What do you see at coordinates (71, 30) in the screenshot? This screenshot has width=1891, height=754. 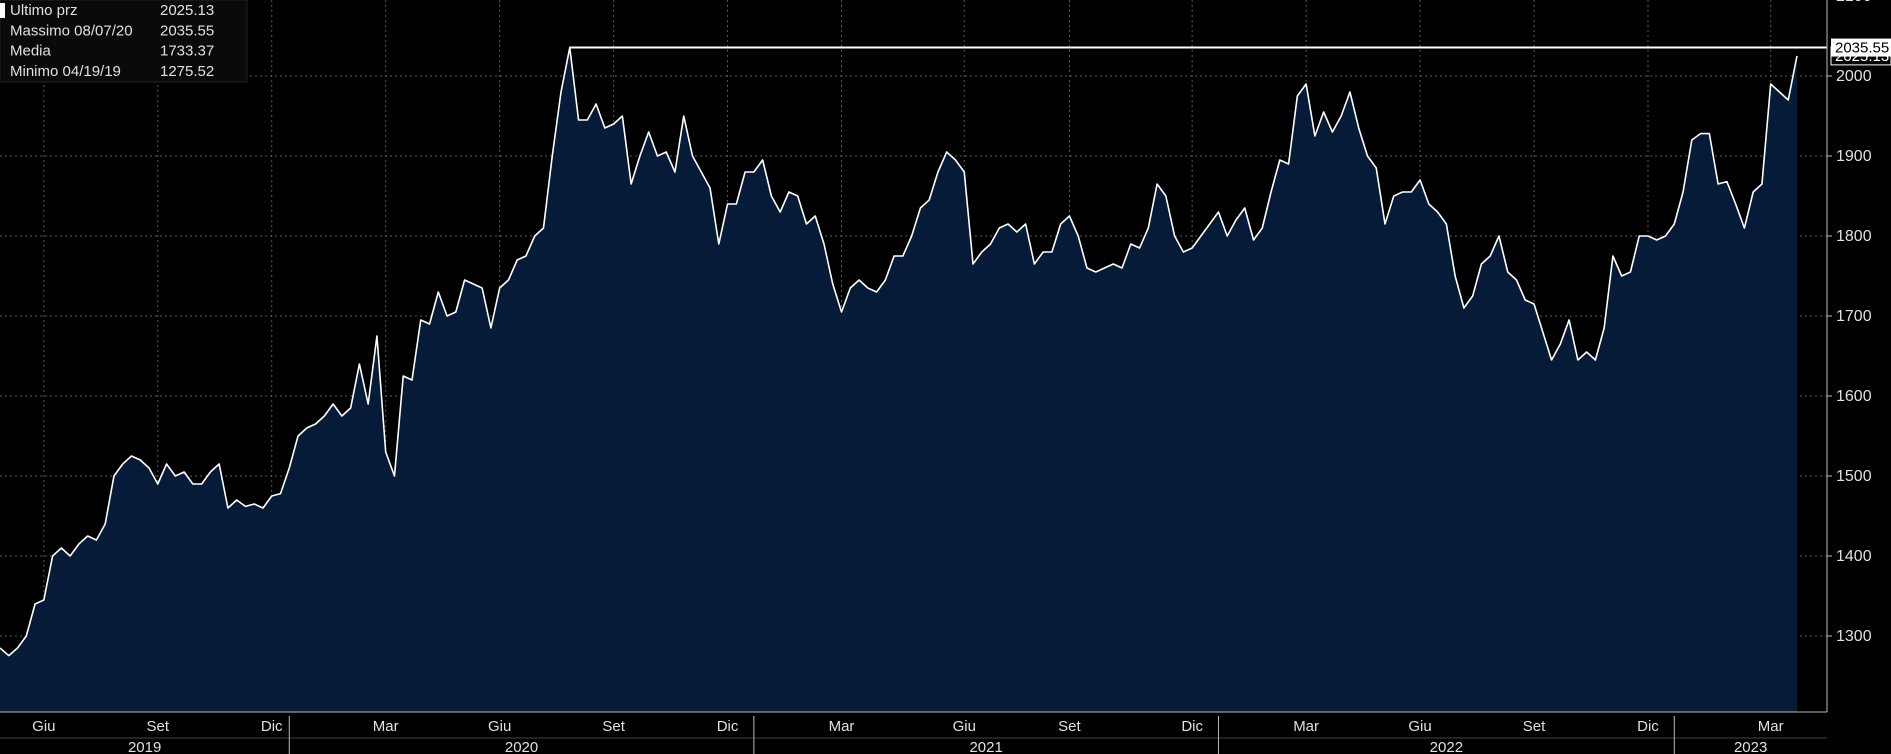 I see `stats-label: Massimo 08/07/20` at bounding box center [71, 30].